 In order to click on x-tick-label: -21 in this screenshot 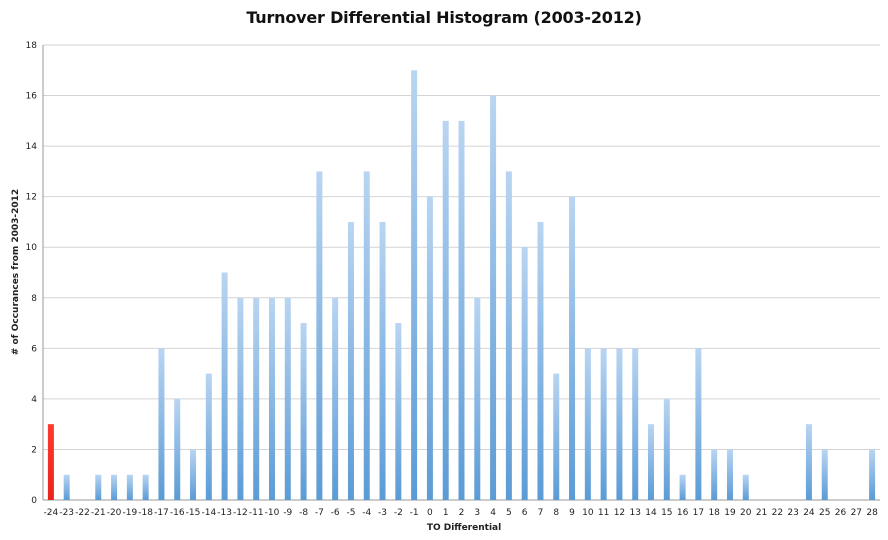, I will do `click(98, 513)`.